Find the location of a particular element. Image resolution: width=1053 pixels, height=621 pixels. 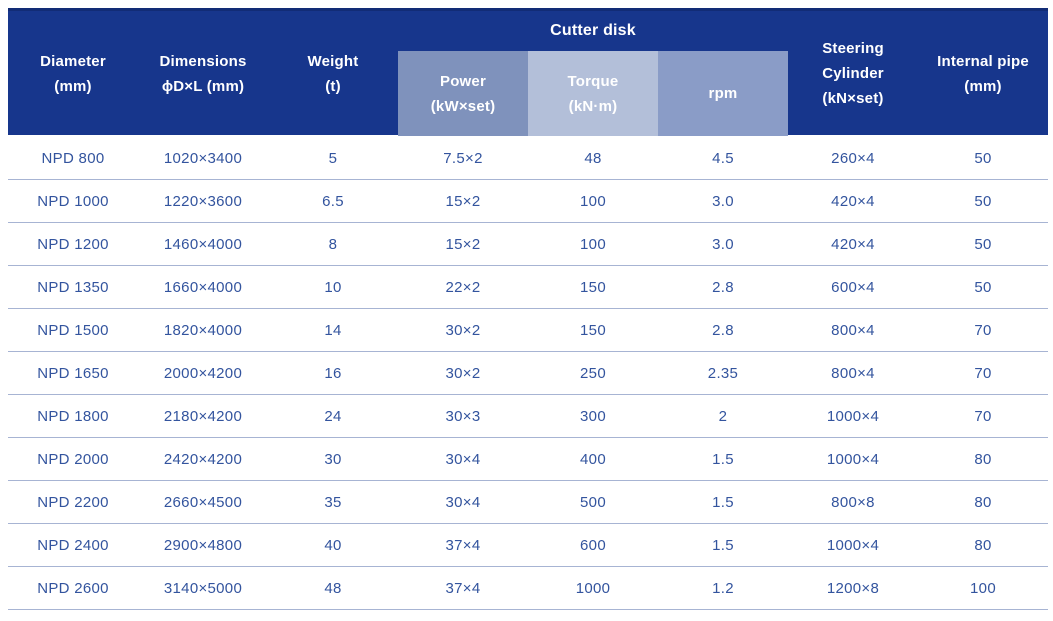

table-row: NPD 1800 2180×4200 24 30×3 300 2 1000×4 70 is located at coordinates (528, 416).